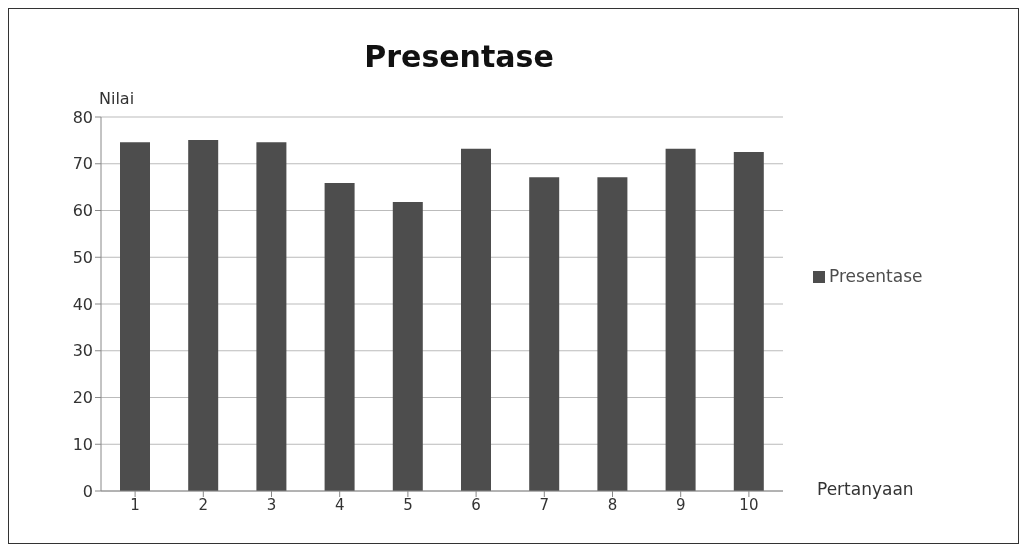 This screenshot has height=552, width=1027. Describe the element at coordinates (749, 504) in the screenshot. I see `x-tick-label: 10` at that location.